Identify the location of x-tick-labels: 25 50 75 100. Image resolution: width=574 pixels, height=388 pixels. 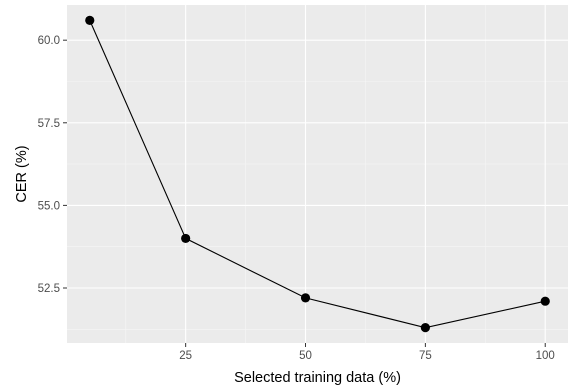
(367, 356).